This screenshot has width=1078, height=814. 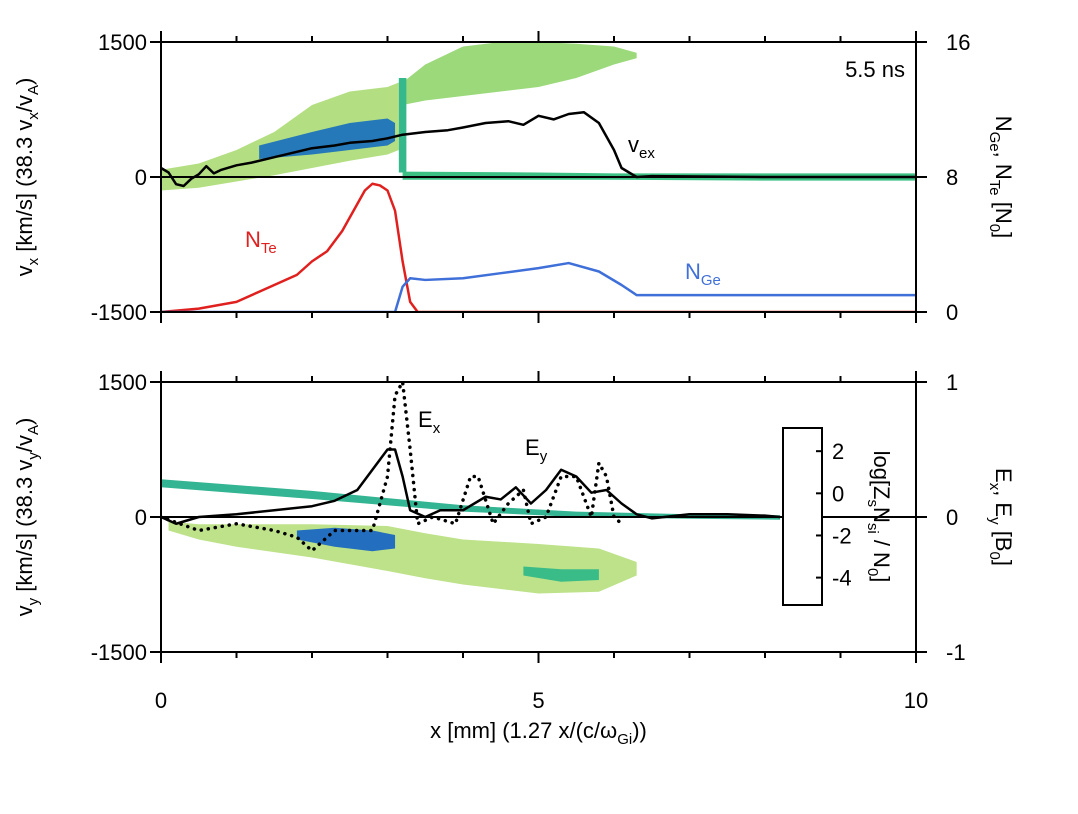 I want to click on y2-tick-label: 1, so click(x=952, y=382).